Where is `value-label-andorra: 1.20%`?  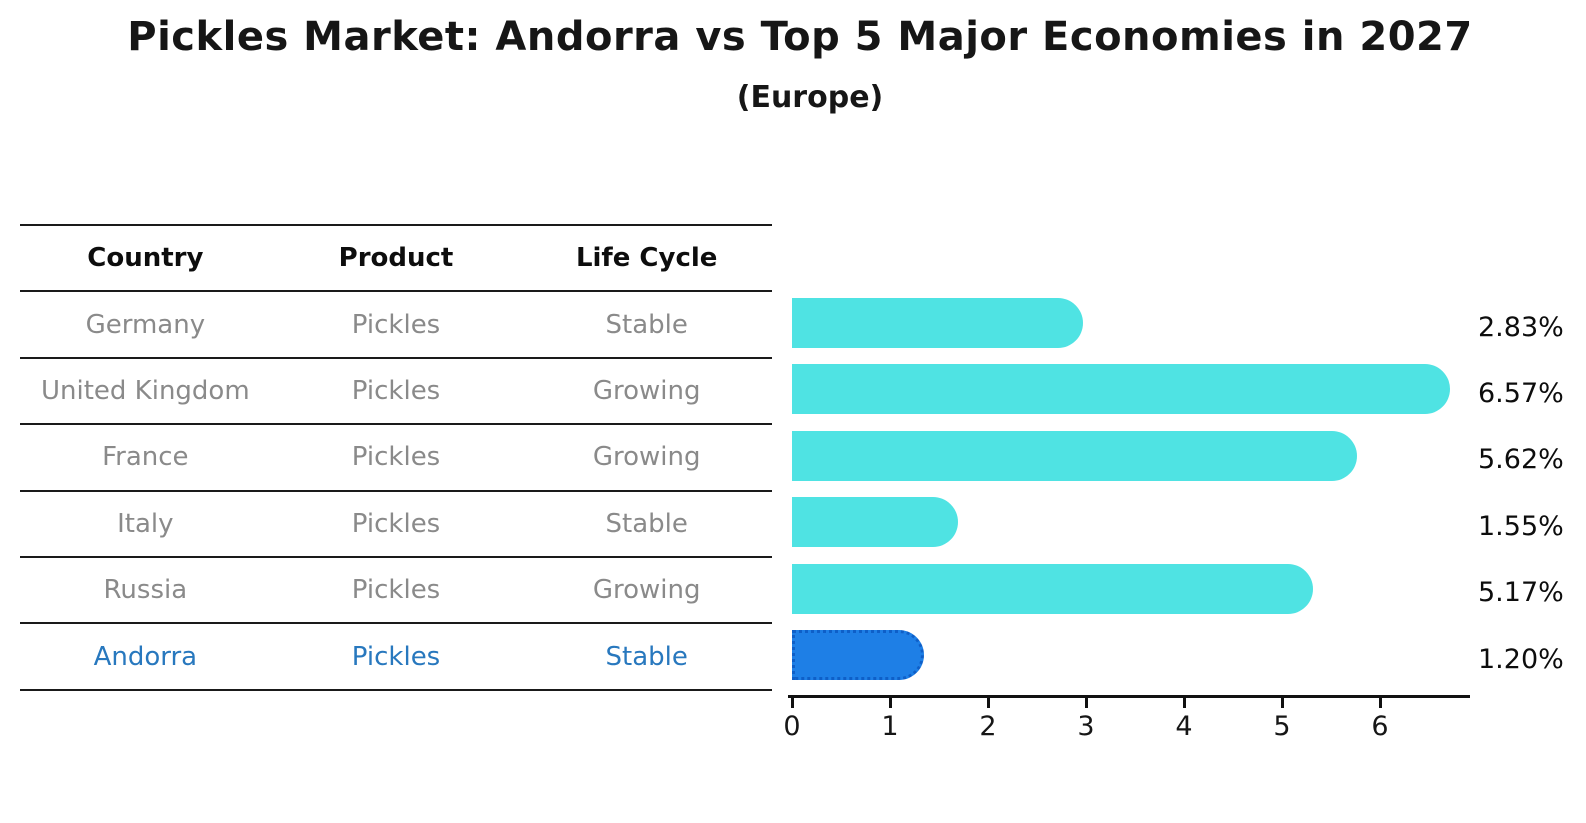 value-label-andorra: 1.20% is located at coordinates (1521, 659).